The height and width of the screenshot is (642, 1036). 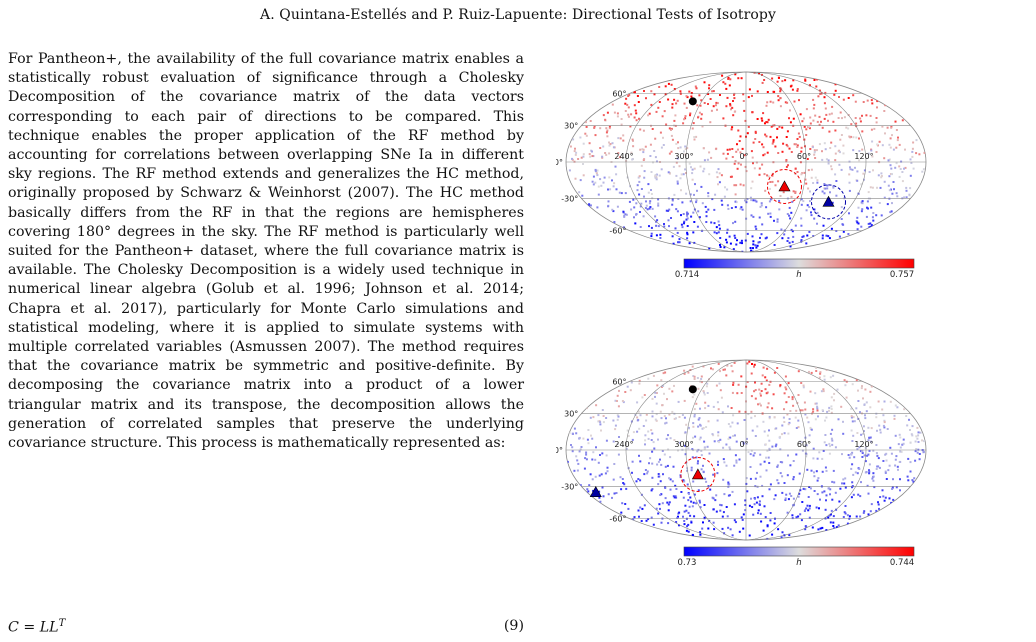 I want to click on colorbar, so click(x=799, y=551).